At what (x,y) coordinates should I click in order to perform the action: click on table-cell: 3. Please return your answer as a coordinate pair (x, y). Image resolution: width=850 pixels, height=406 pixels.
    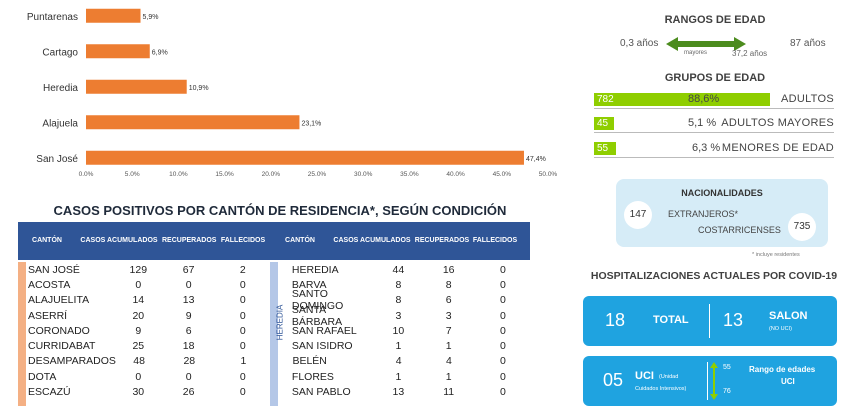
    Looking at the image, I should click on (448, 315).